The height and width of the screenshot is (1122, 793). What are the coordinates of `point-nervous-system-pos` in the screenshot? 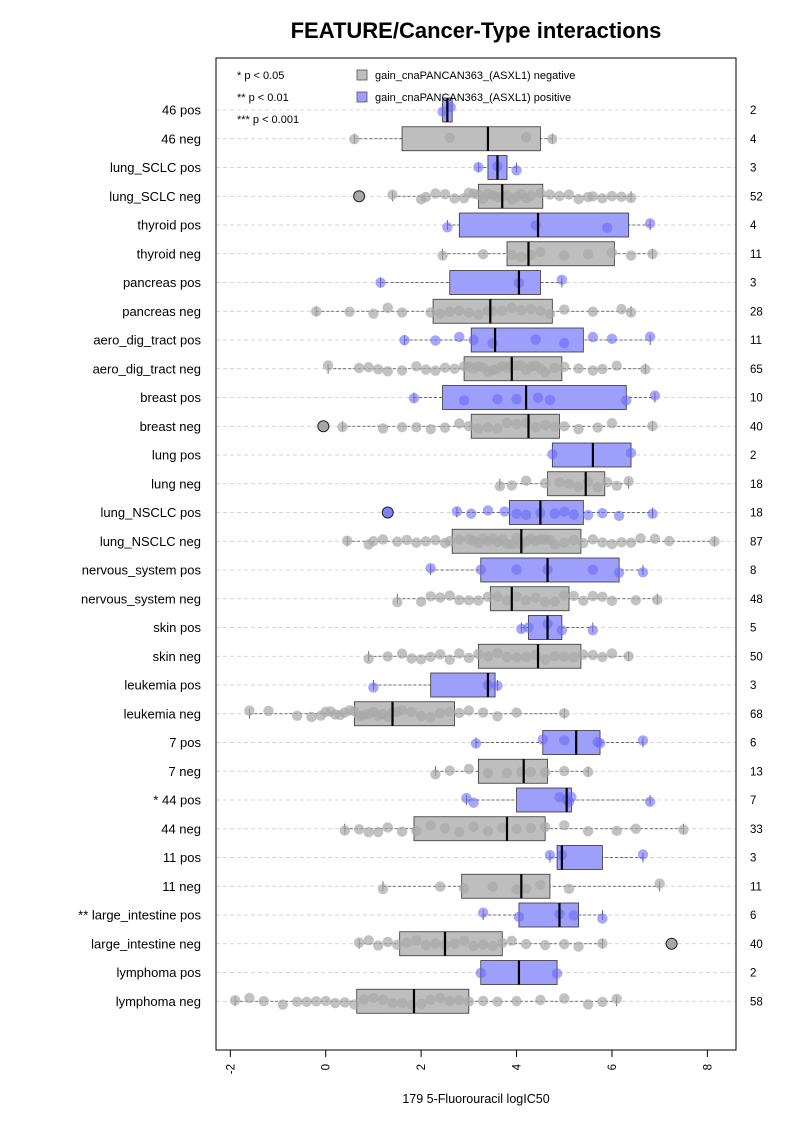 It's located at (430, 568).